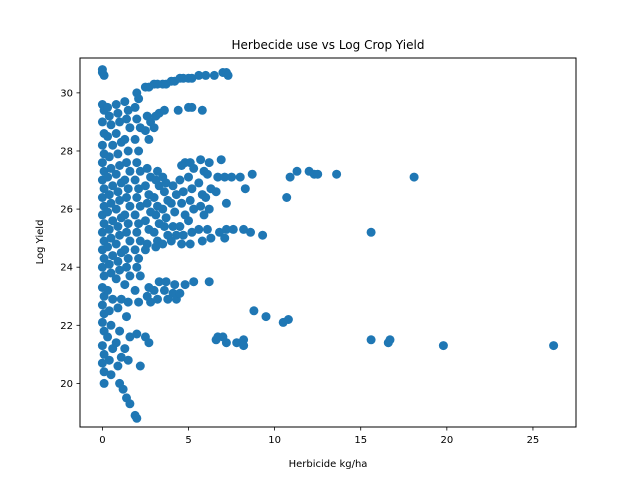  I want to click on x-axis-ticks: 0 5 10 15 20 25, so click(319, 436).